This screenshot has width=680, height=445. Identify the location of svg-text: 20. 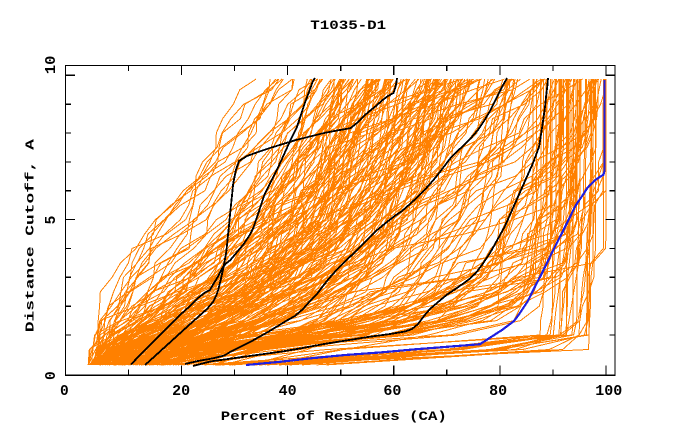
(181, 392).